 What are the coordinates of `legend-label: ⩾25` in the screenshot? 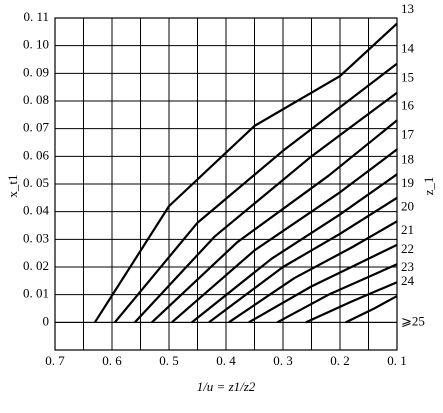 It's located at (413, 320).